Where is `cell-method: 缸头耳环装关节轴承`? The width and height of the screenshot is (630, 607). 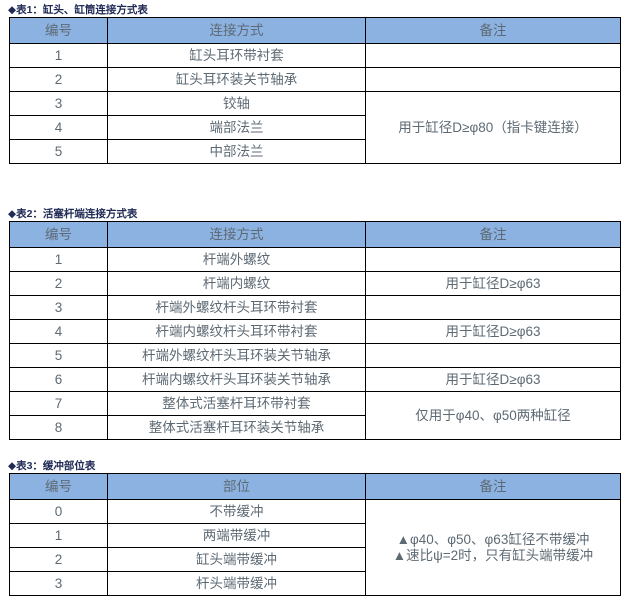
cell-method: 缸头耳环装关节轴承 is located at coordinates (236, 79).